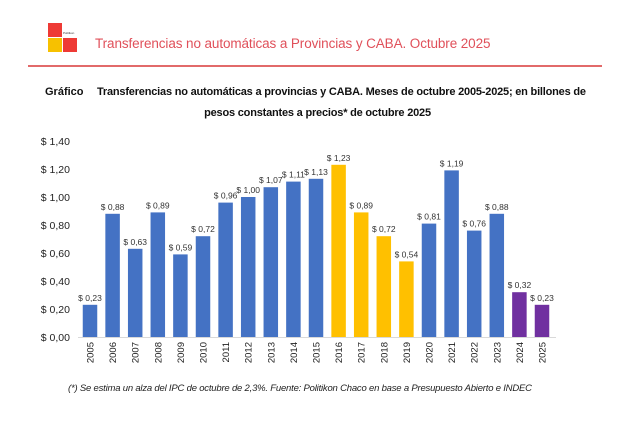 The height and width of the screenshot is (427, 627). What do you see at coordinates (55, 142) in the screenshot?
I see `y-tick-label: $ 1,40` at bounding box center [55, 142].